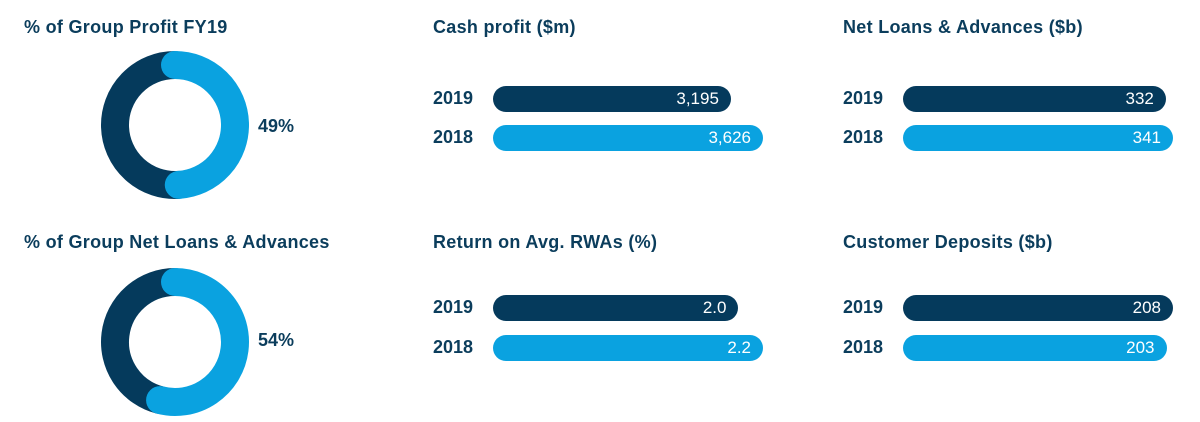 Image resolution: width=1200 pixels, height=422 pixels. I want to click on deposits-row-2019: 2019 208, so click(1008, 308).